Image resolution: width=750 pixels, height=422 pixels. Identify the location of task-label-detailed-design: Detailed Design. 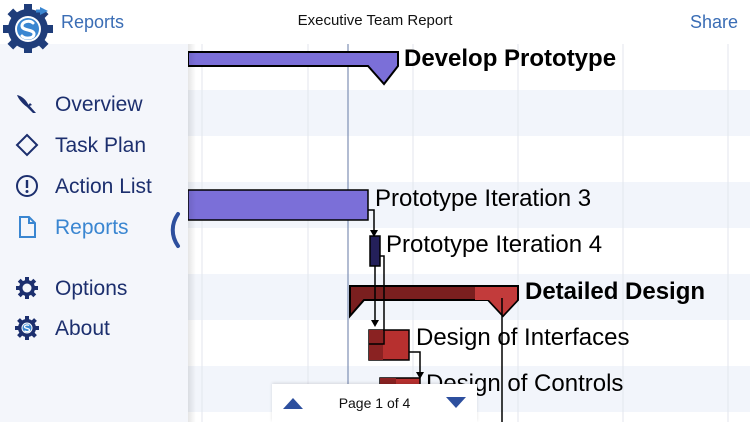
(615, 291).